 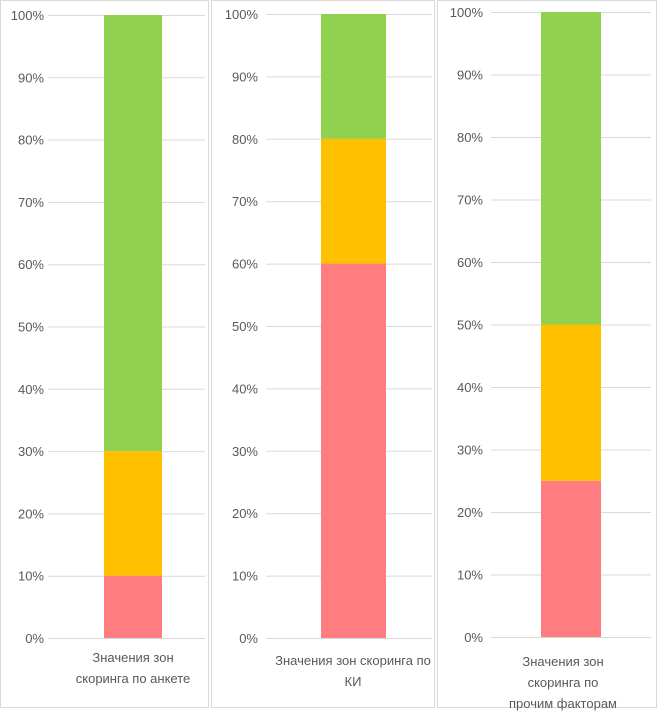 I want to click on x-category-label: Значения зон скоринга по прочим факторам, so click(x=563, y=682).